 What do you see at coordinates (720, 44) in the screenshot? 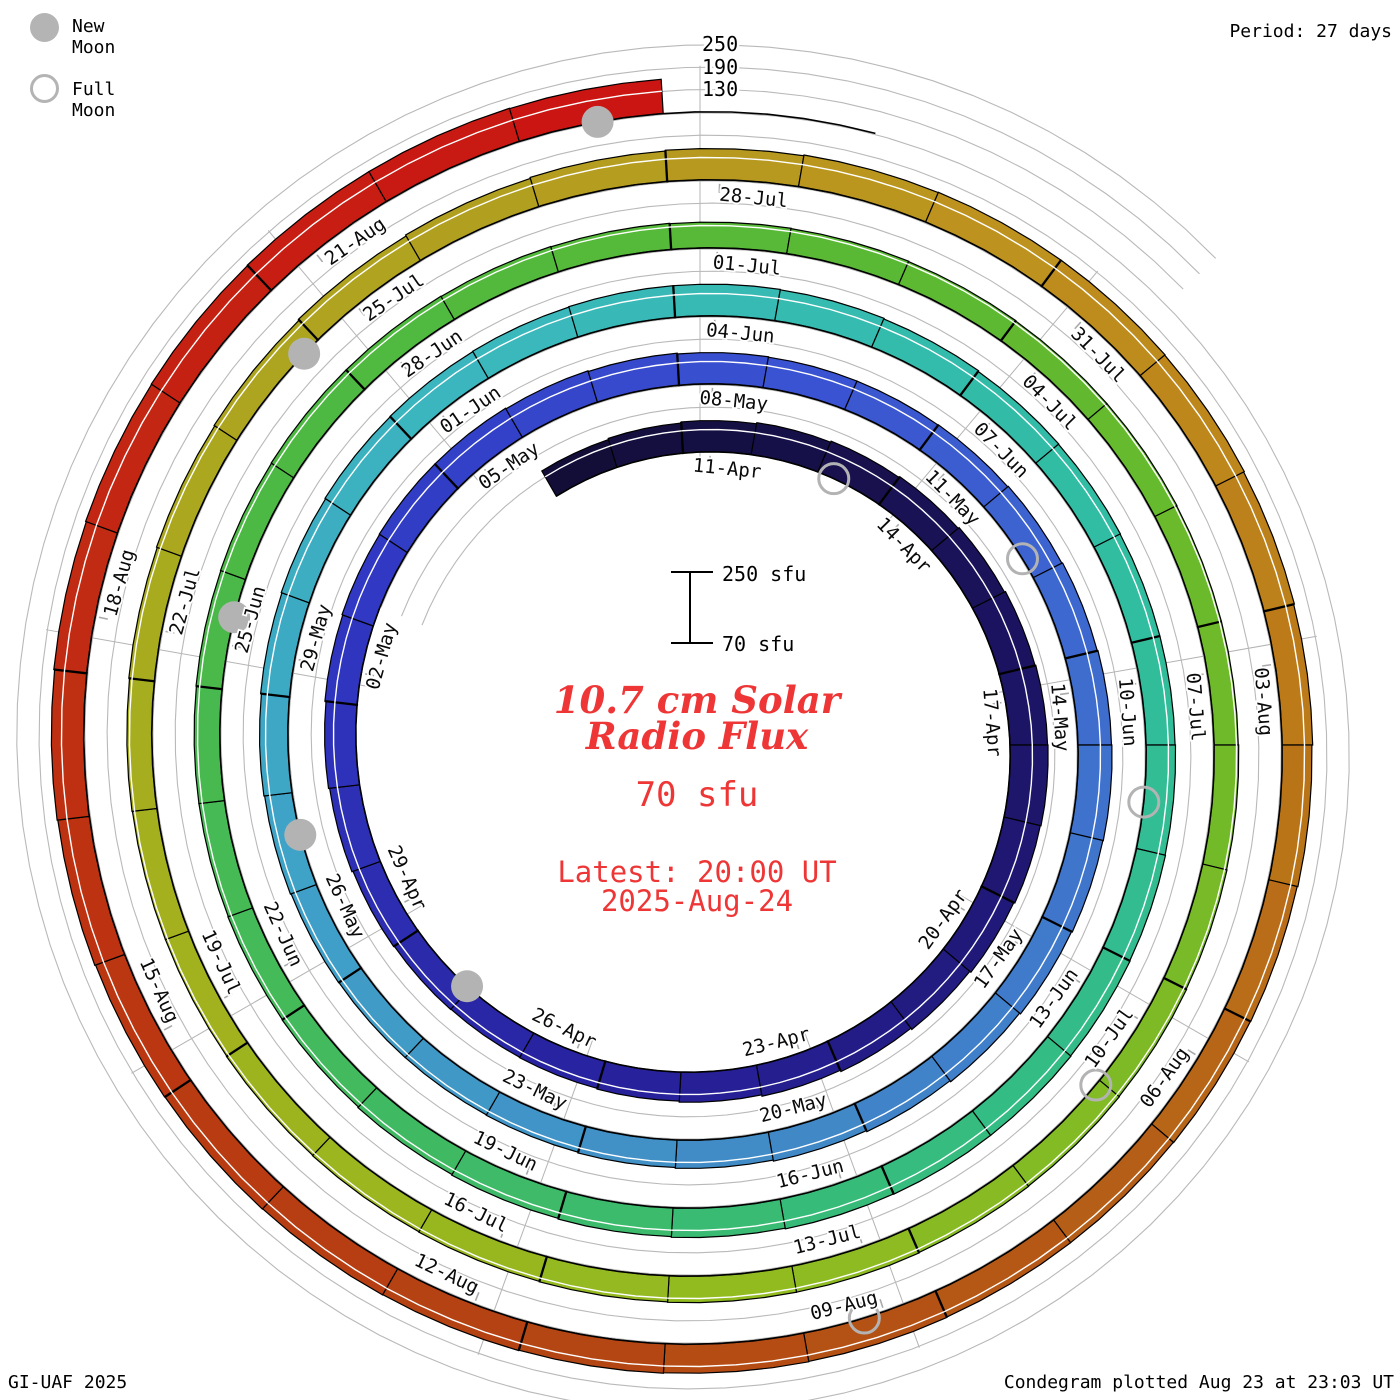
I see `radial-tick-250: 250` at bounding box center [720, 44].